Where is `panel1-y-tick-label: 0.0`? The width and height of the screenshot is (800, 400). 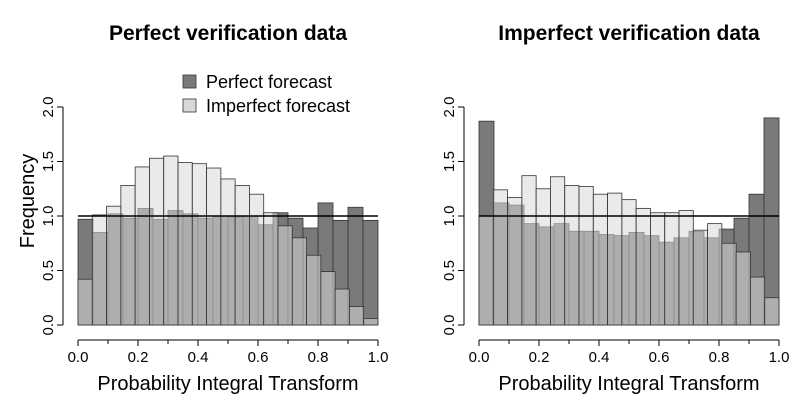
panel1-y-tick-label: 0.0 is located at coordinates (48, 325).